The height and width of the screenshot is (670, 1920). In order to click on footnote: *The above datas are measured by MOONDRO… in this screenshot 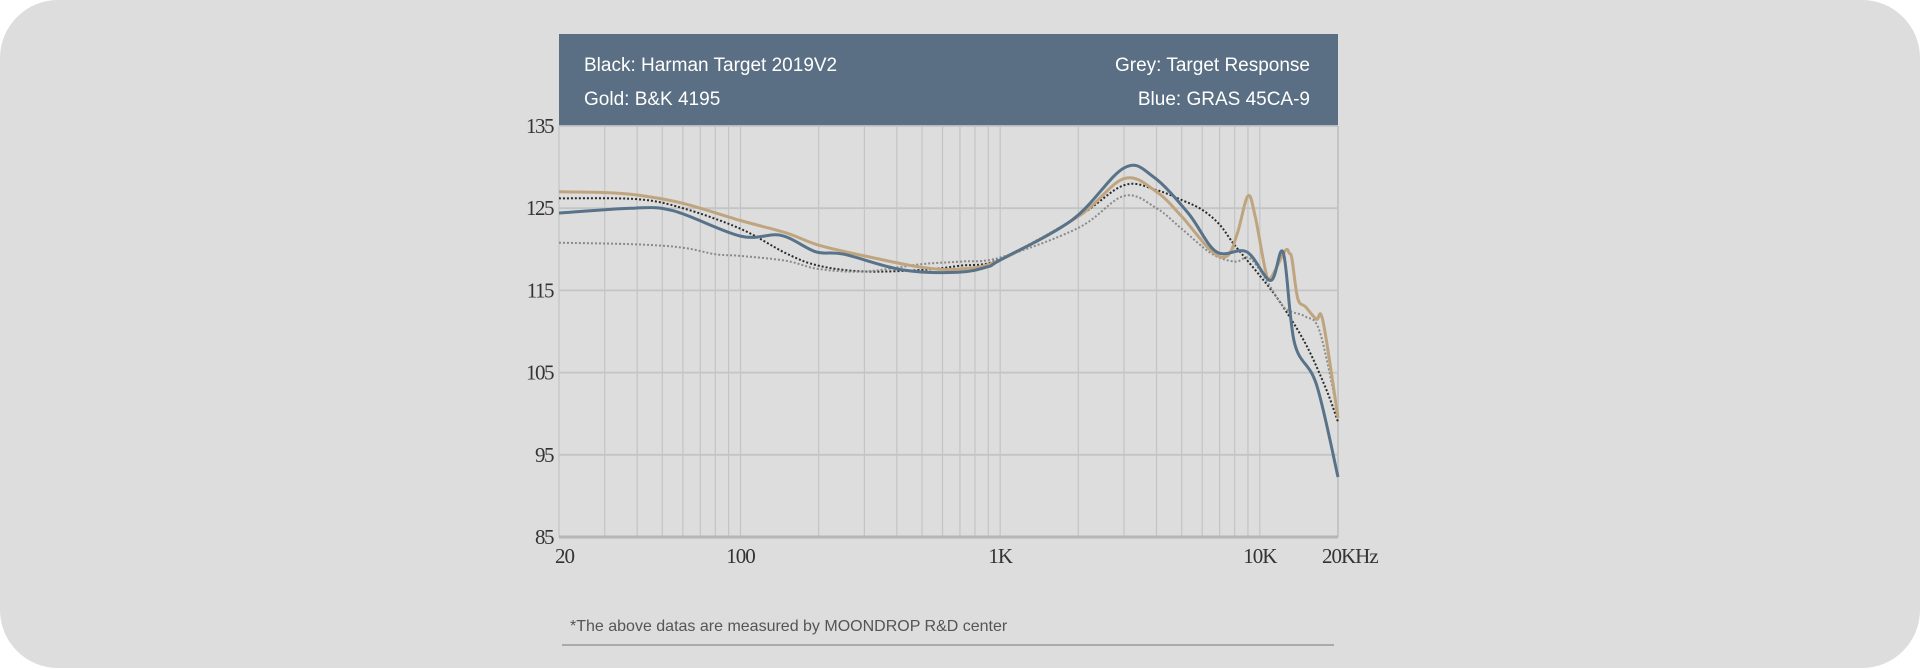, I will do `click(789, 626)`.